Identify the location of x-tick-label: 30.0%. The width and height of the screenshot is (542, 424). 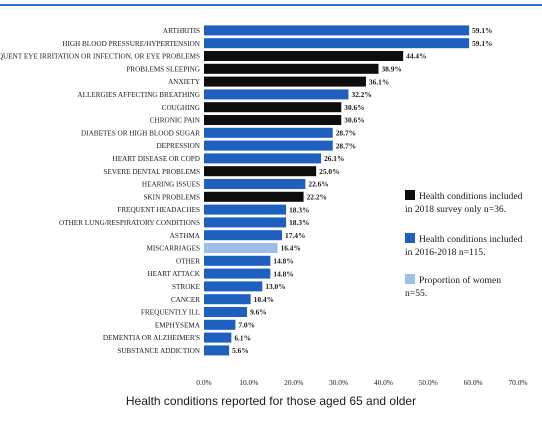
(338, 382).